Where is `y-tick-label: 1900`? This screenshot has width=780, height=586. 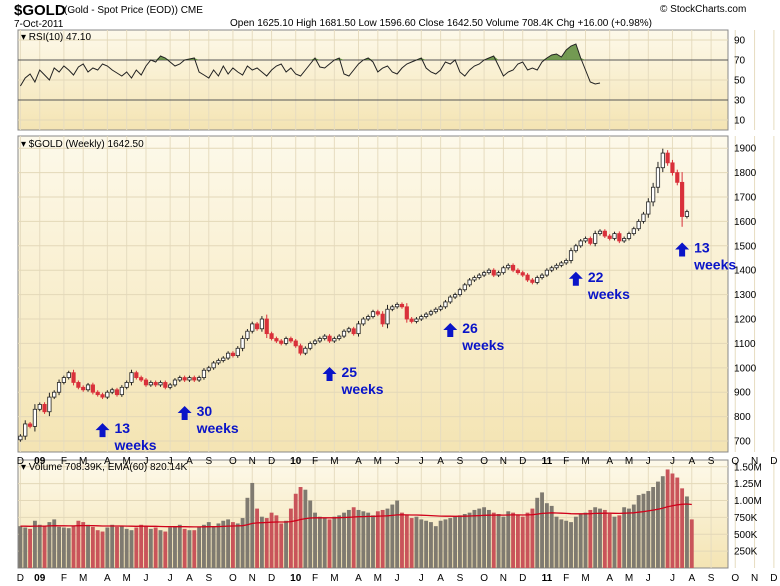 y-tick-label: 1900 is located at coordinates (745, 149).